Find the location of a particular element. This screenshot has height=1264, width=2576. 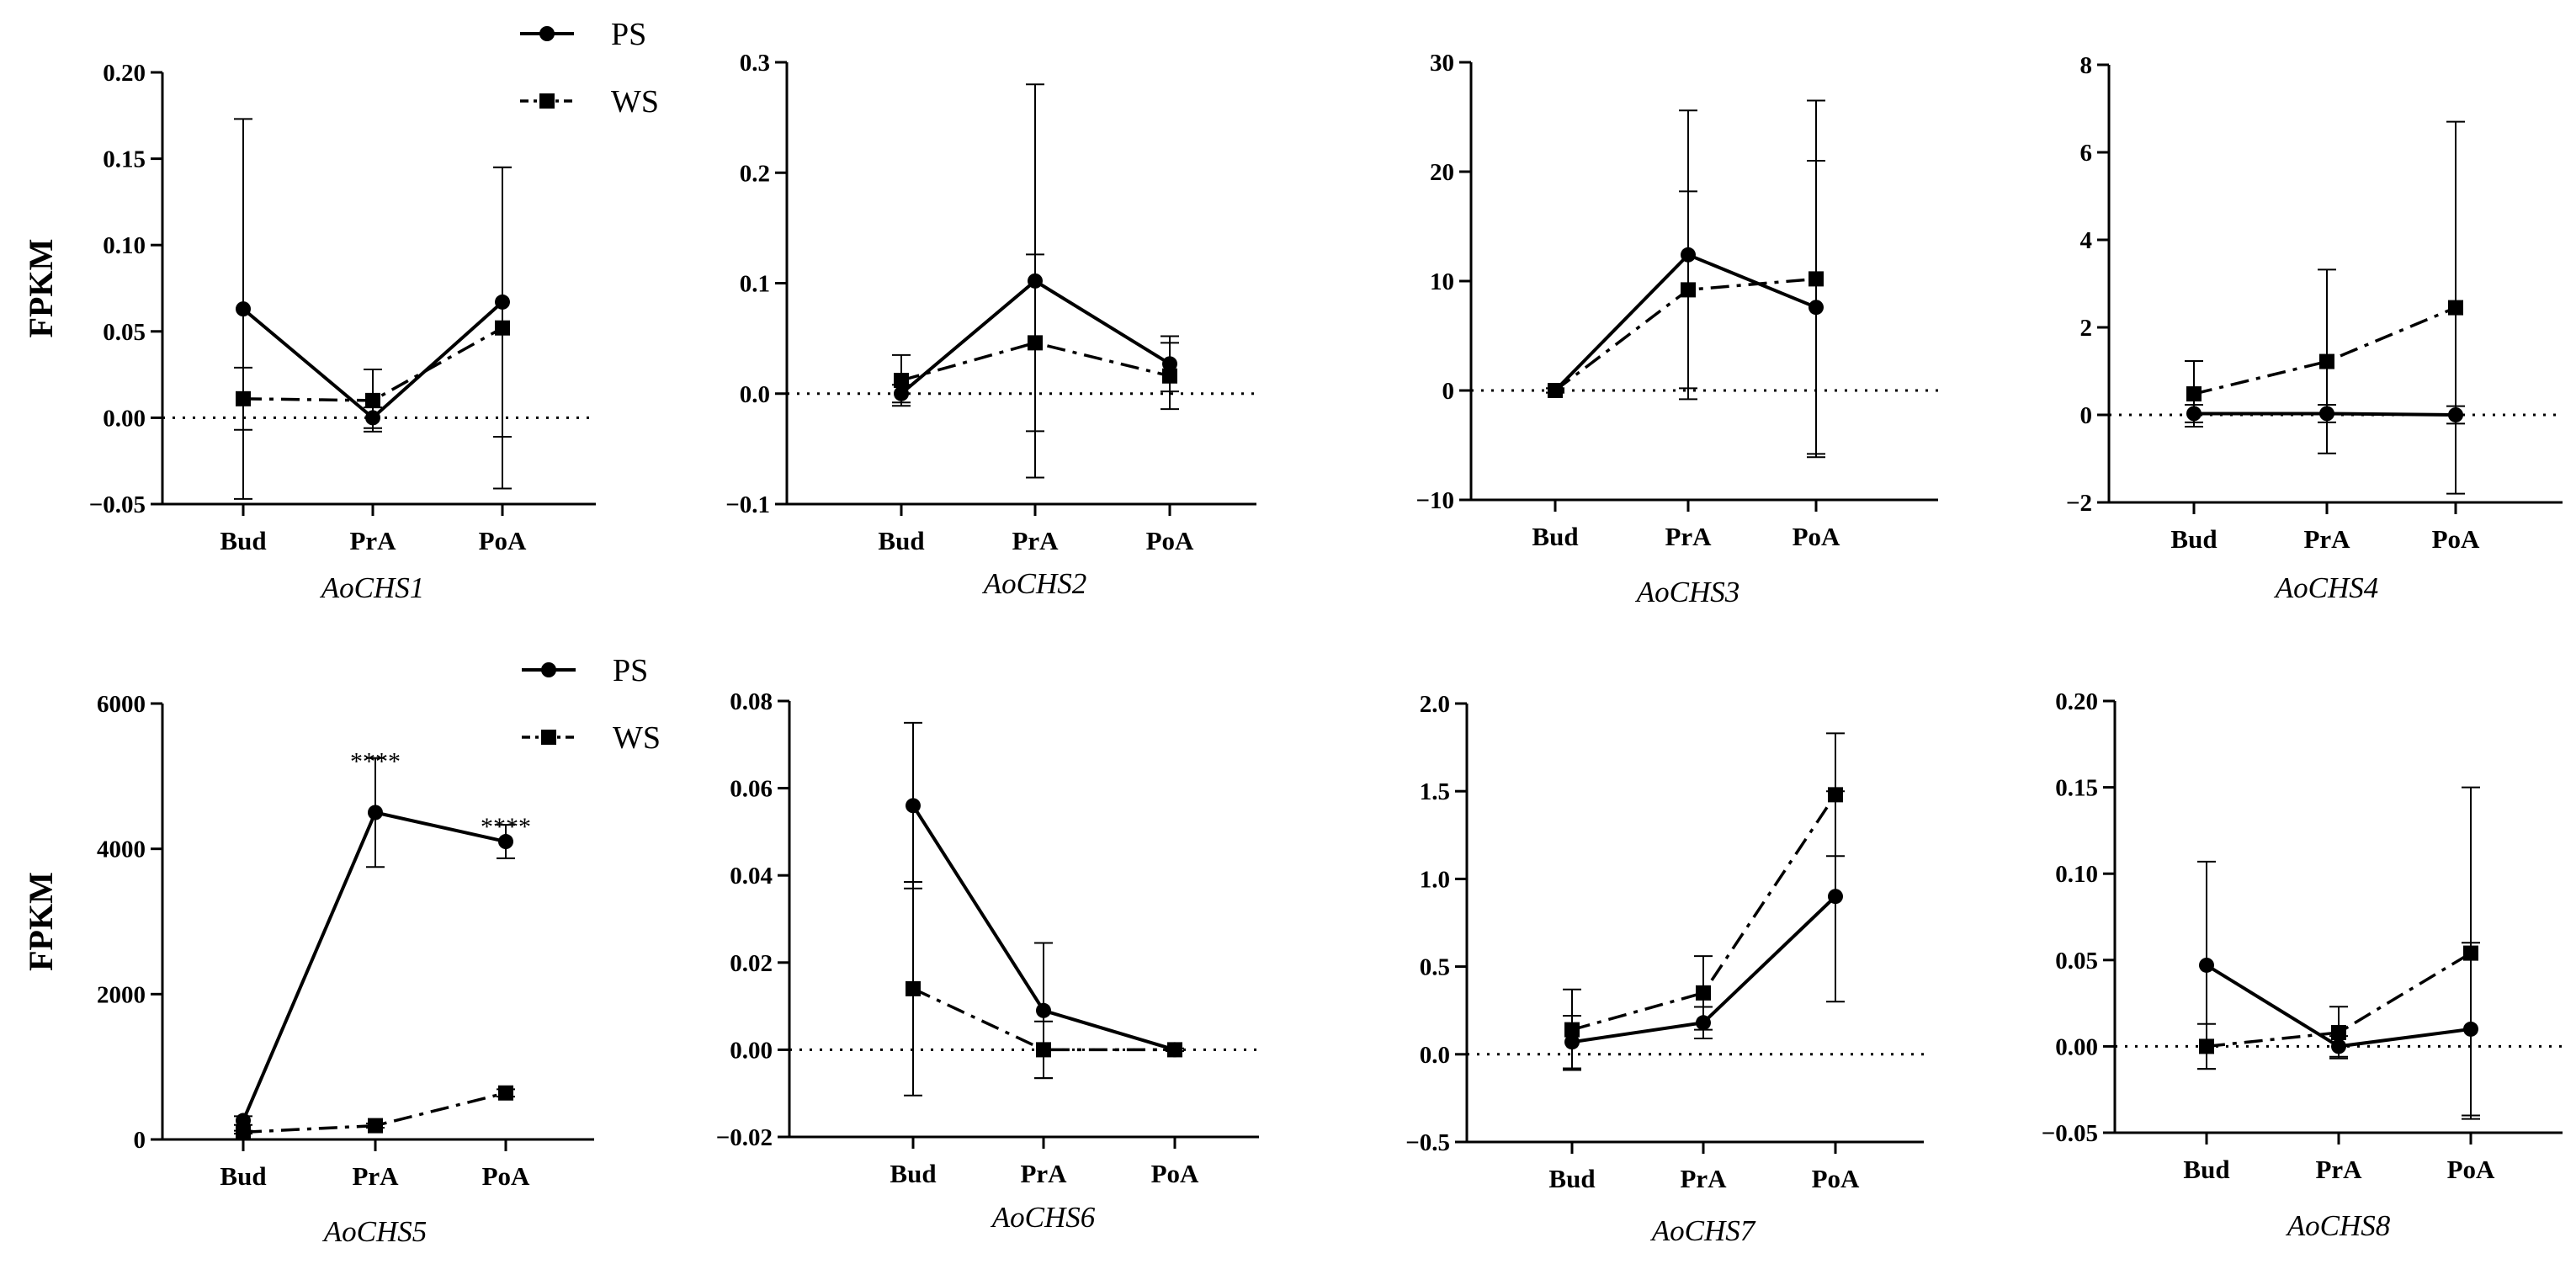

y-axis-title: FPKM is located at coordinates (41, 288).